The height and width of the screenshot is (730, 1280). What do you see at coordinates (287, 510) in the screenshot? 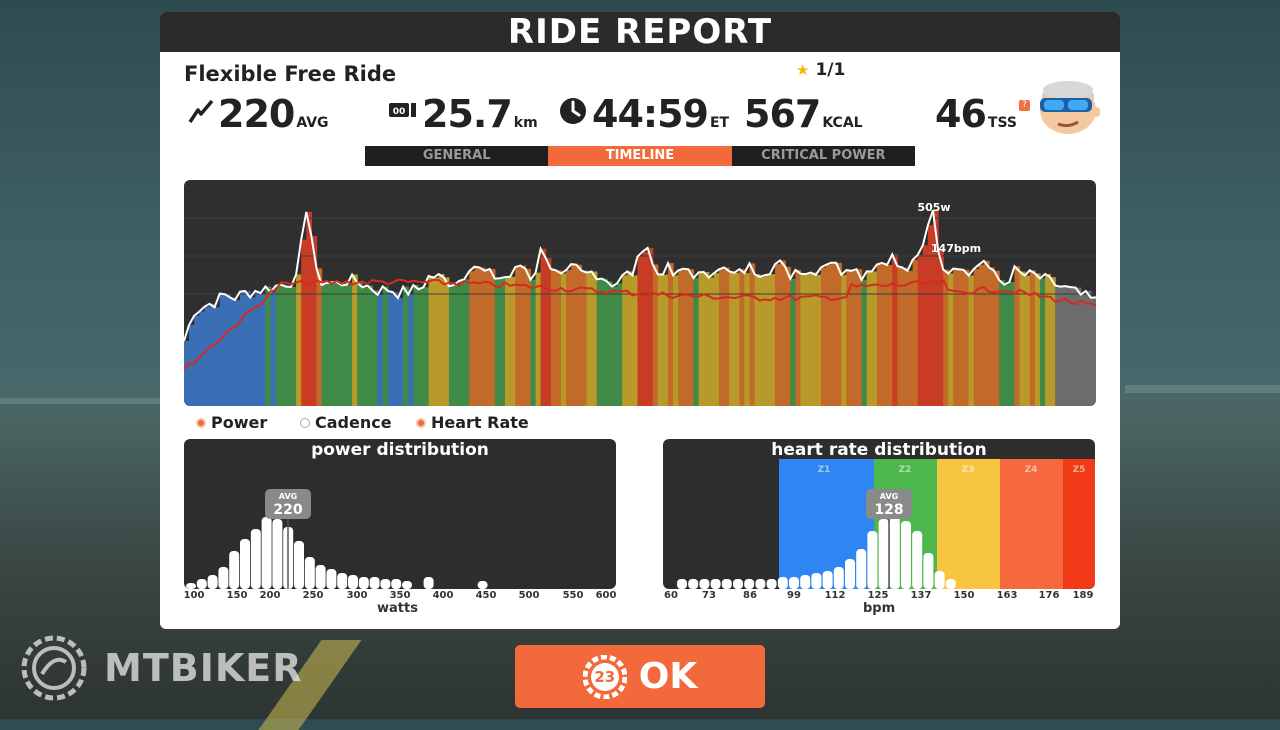
I see `power-avg-value: 220` at bounding box center [287, 510].